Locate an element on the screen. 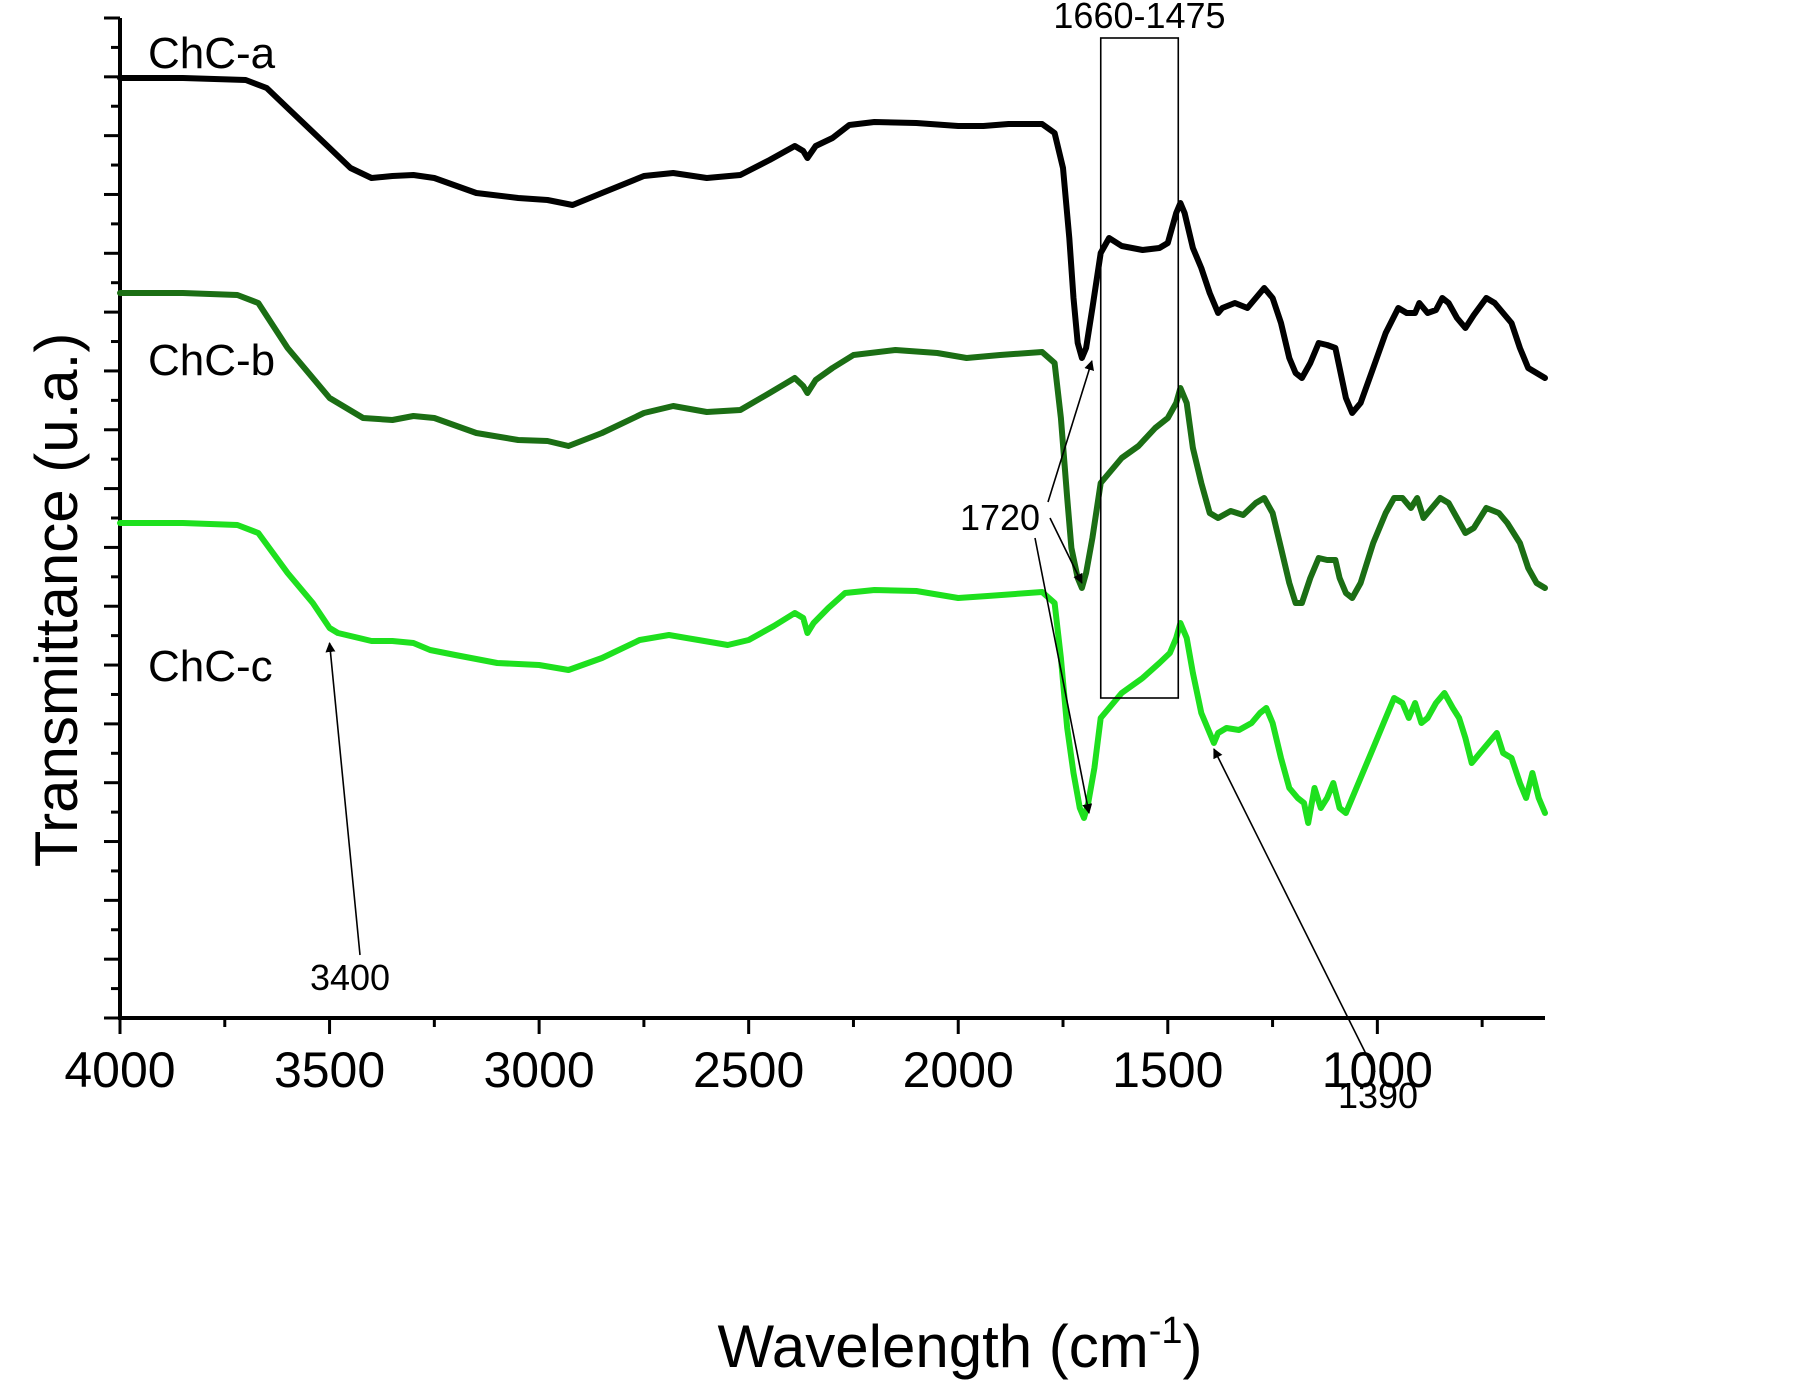  x-tick-label: 4000 is located at coordinates (119, 1070).